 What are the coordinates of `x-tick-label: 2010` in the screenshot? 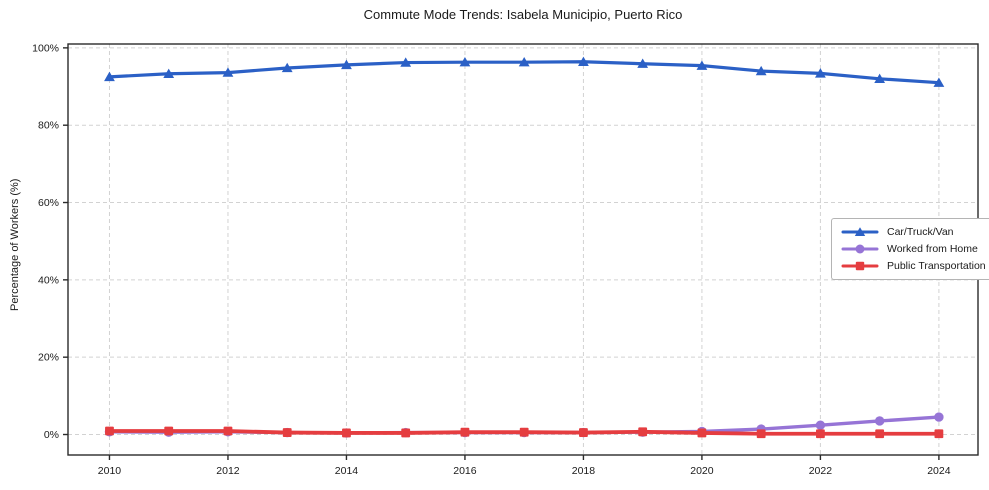 It's located at (110, 471).